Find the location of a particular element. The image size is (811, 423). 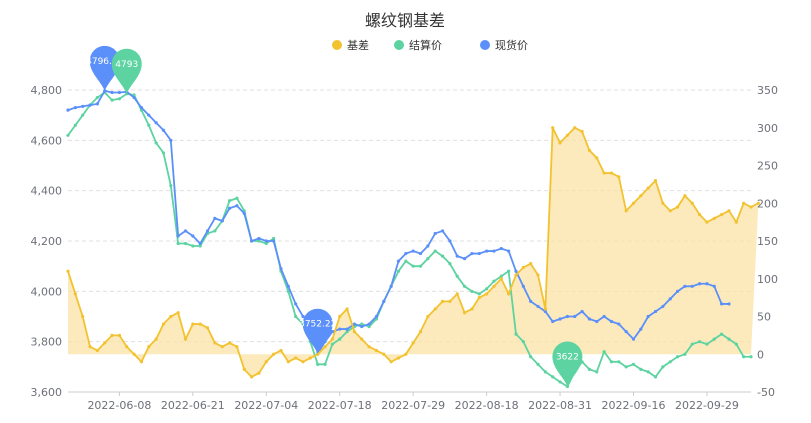

y-right-tick-label: 50 is located at coordinates (764, 317).